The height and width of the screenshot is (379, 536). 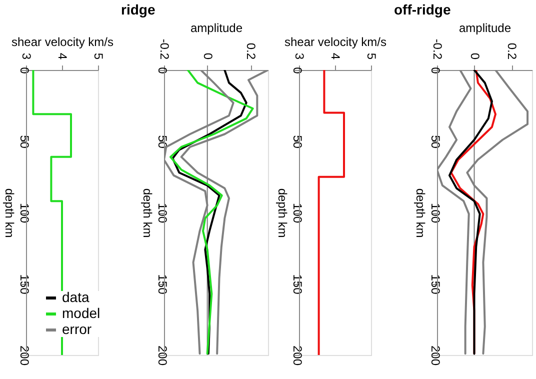 What do you see at coordinates (81, 313) in the screenshot?
I see `legend-label: model` at bounding box center [81, 313].